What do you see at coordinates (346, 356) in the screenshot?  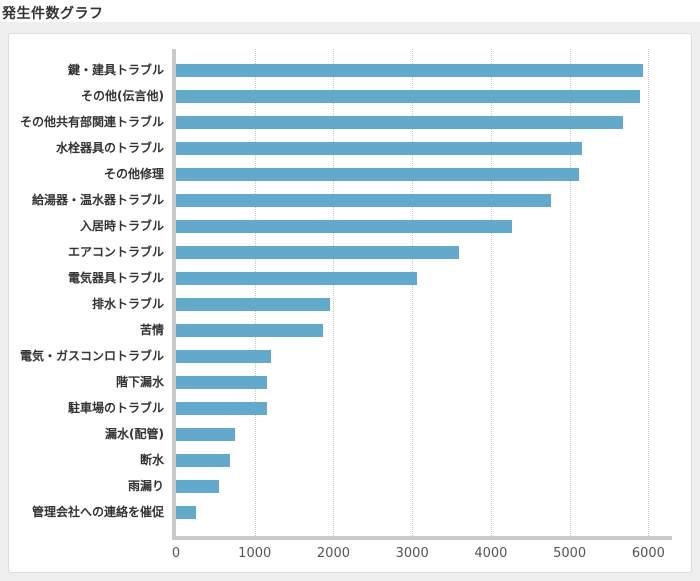 I see `bar-row: 電気・ガスコンロトラブル` at bounding box center [346, 356].